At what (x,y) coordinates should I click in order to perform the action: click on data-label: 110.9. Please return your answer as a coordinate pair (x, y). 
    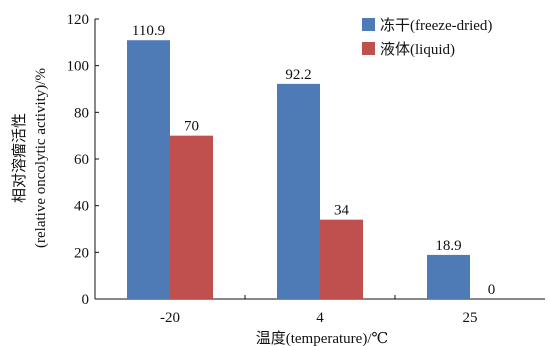
    Looking at the image, I should click on (148, 31).